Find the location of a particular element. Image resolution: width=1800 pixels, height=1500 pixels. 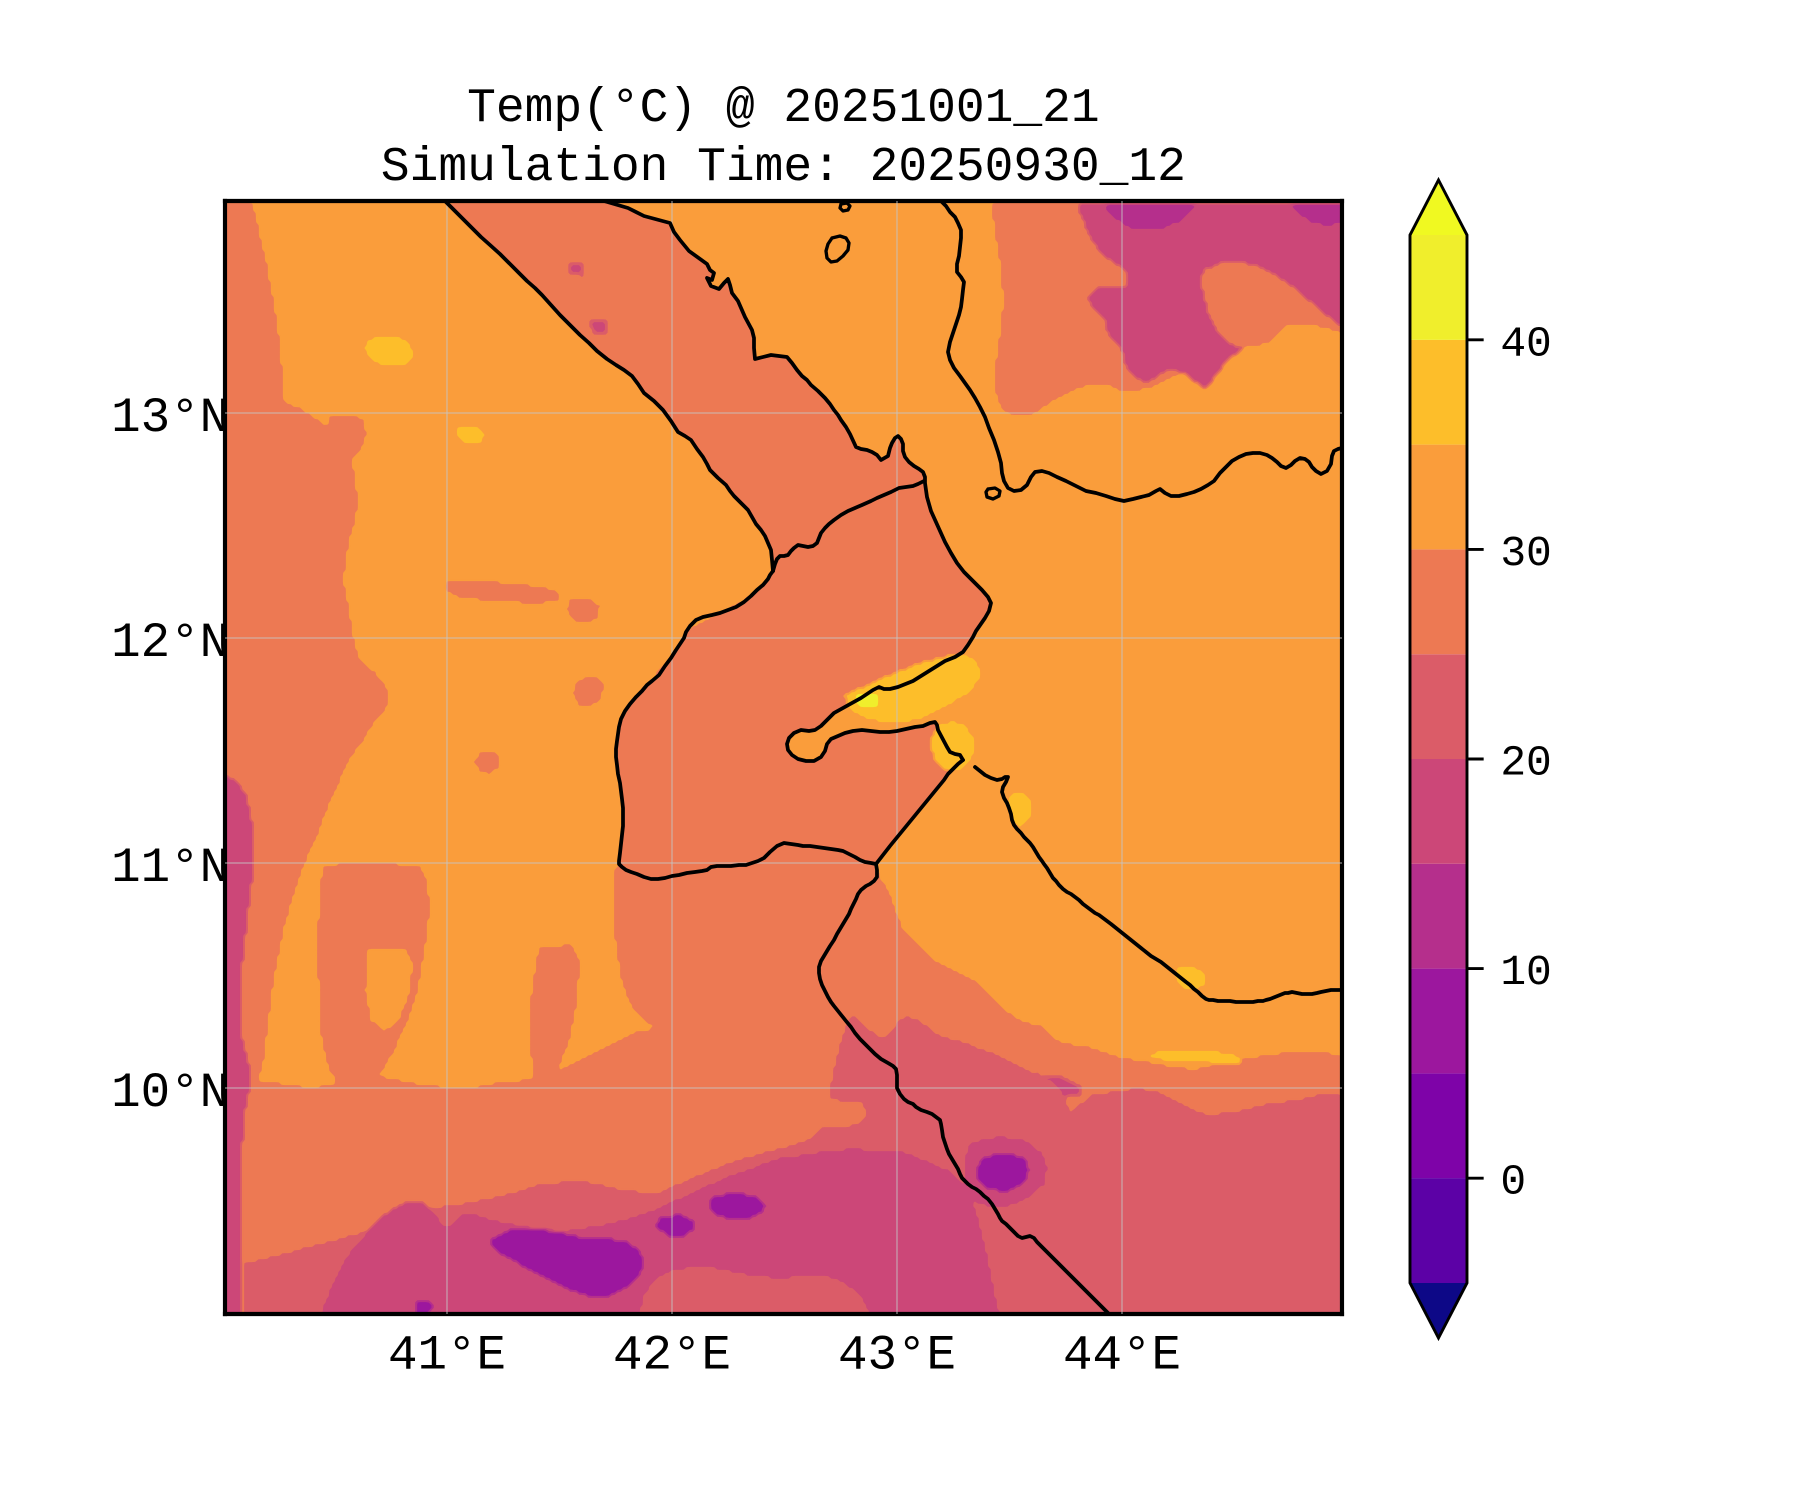

svg-text: Temp(°C) @ 20251001_21 is located at coordinates (783, 109).